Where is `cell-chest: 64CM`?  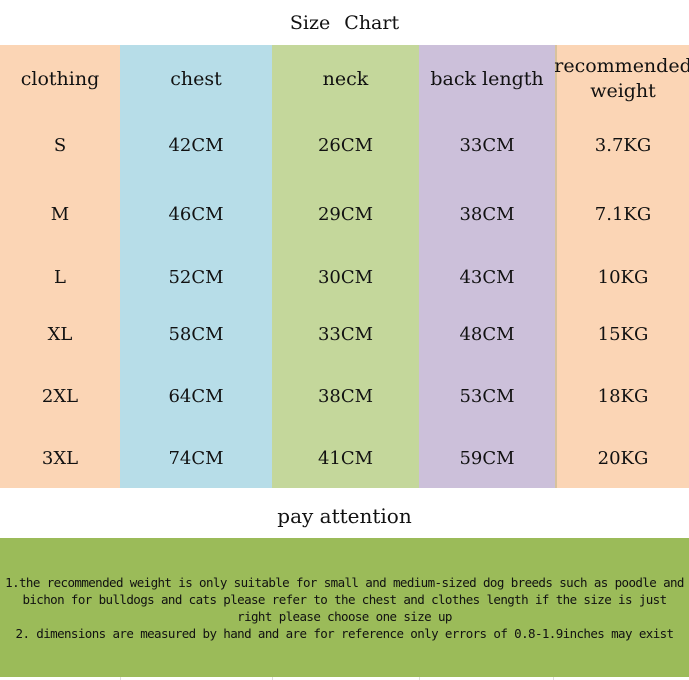
cell-chest: 64CM is located at coordinates (196, 397).